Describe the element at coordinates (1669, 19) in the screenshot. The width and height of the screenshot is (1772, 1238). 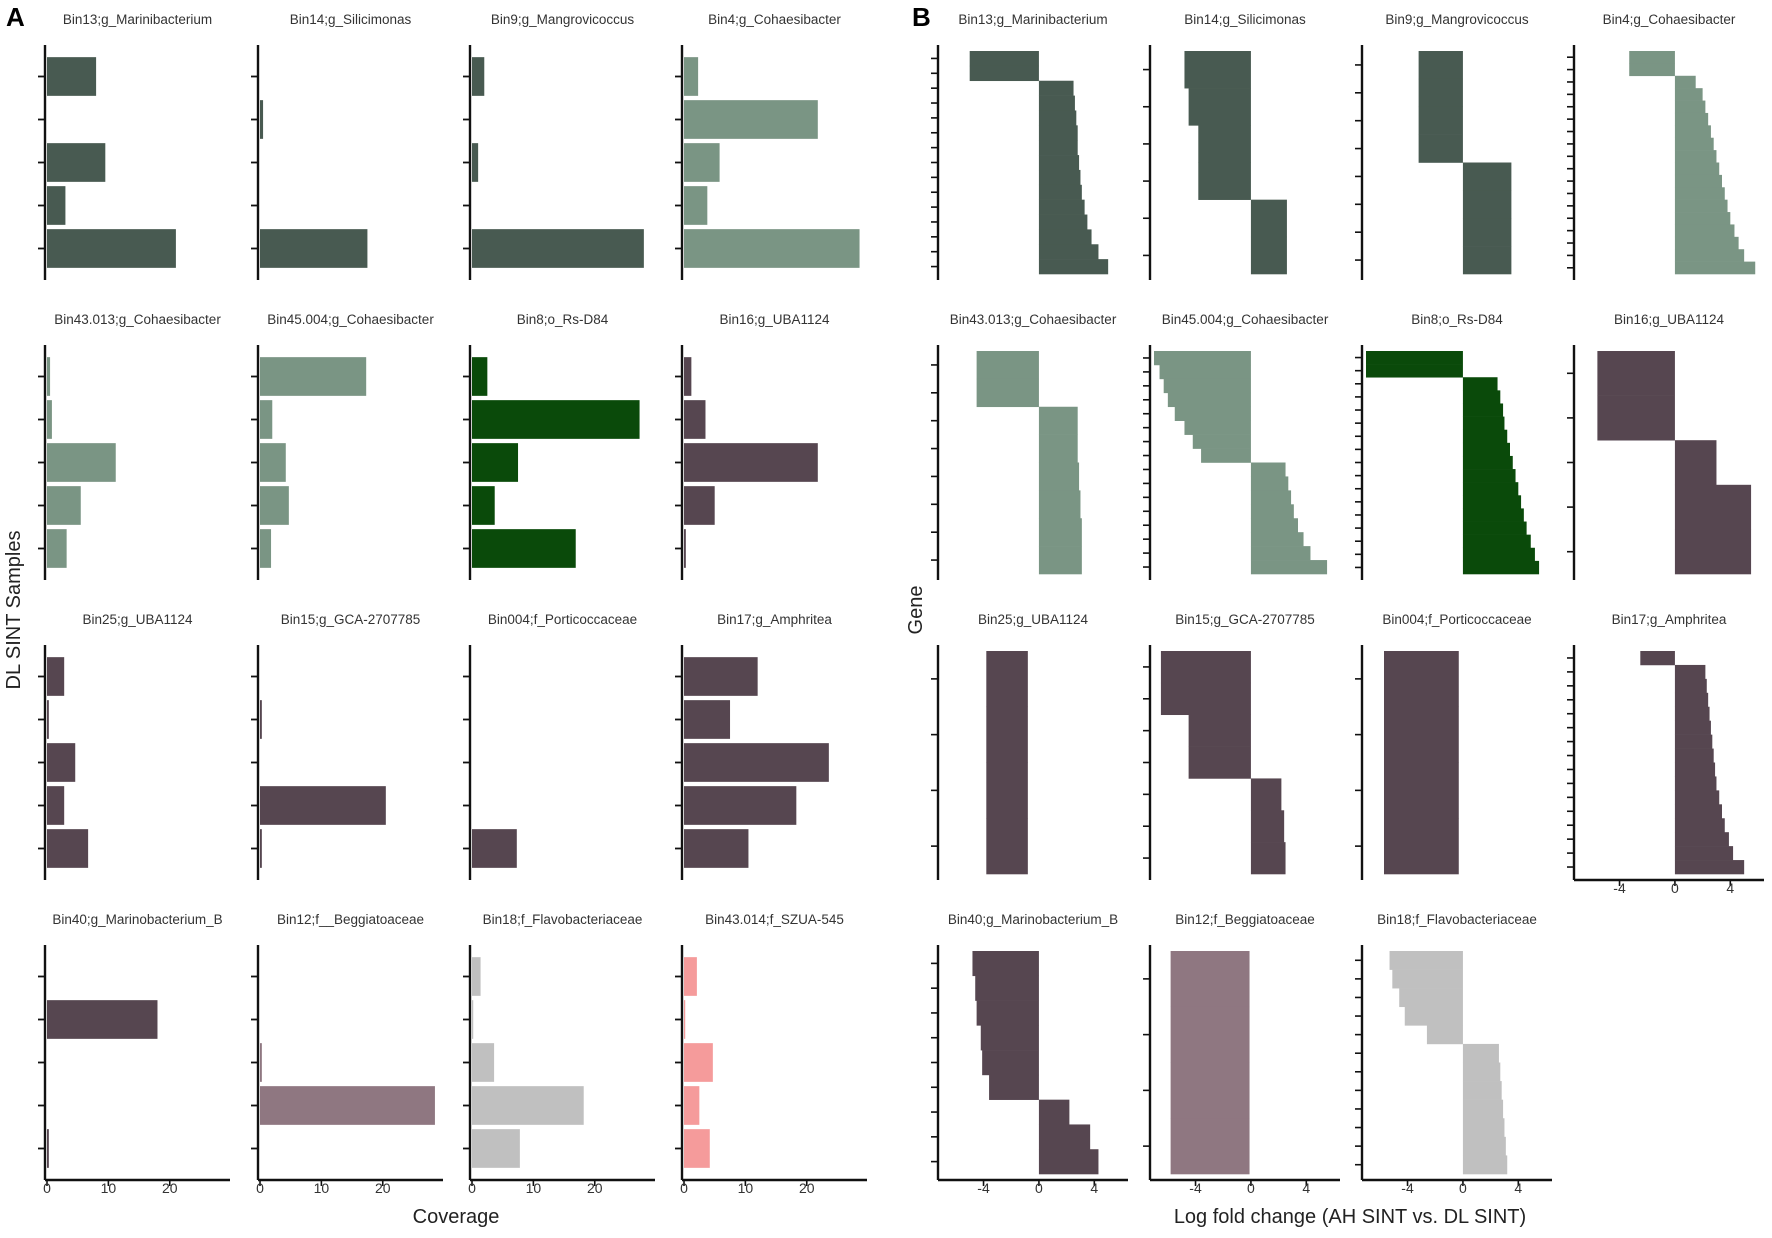
I see `facet-b-title: Bin4;g_Cohaesibacter` at that location.